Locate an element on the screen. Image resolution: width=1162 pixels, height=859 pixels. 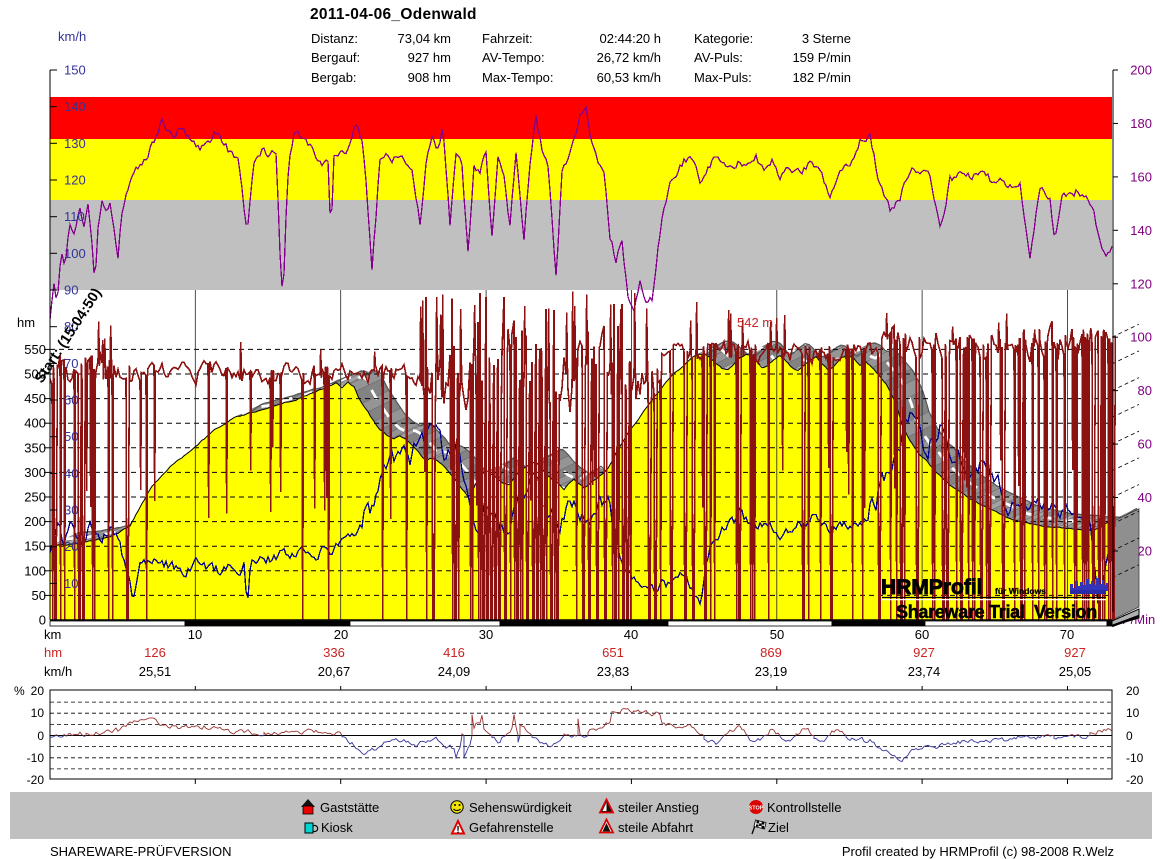
svg-text: Sehenswürdigkeit is located at coordinates (520, 807).